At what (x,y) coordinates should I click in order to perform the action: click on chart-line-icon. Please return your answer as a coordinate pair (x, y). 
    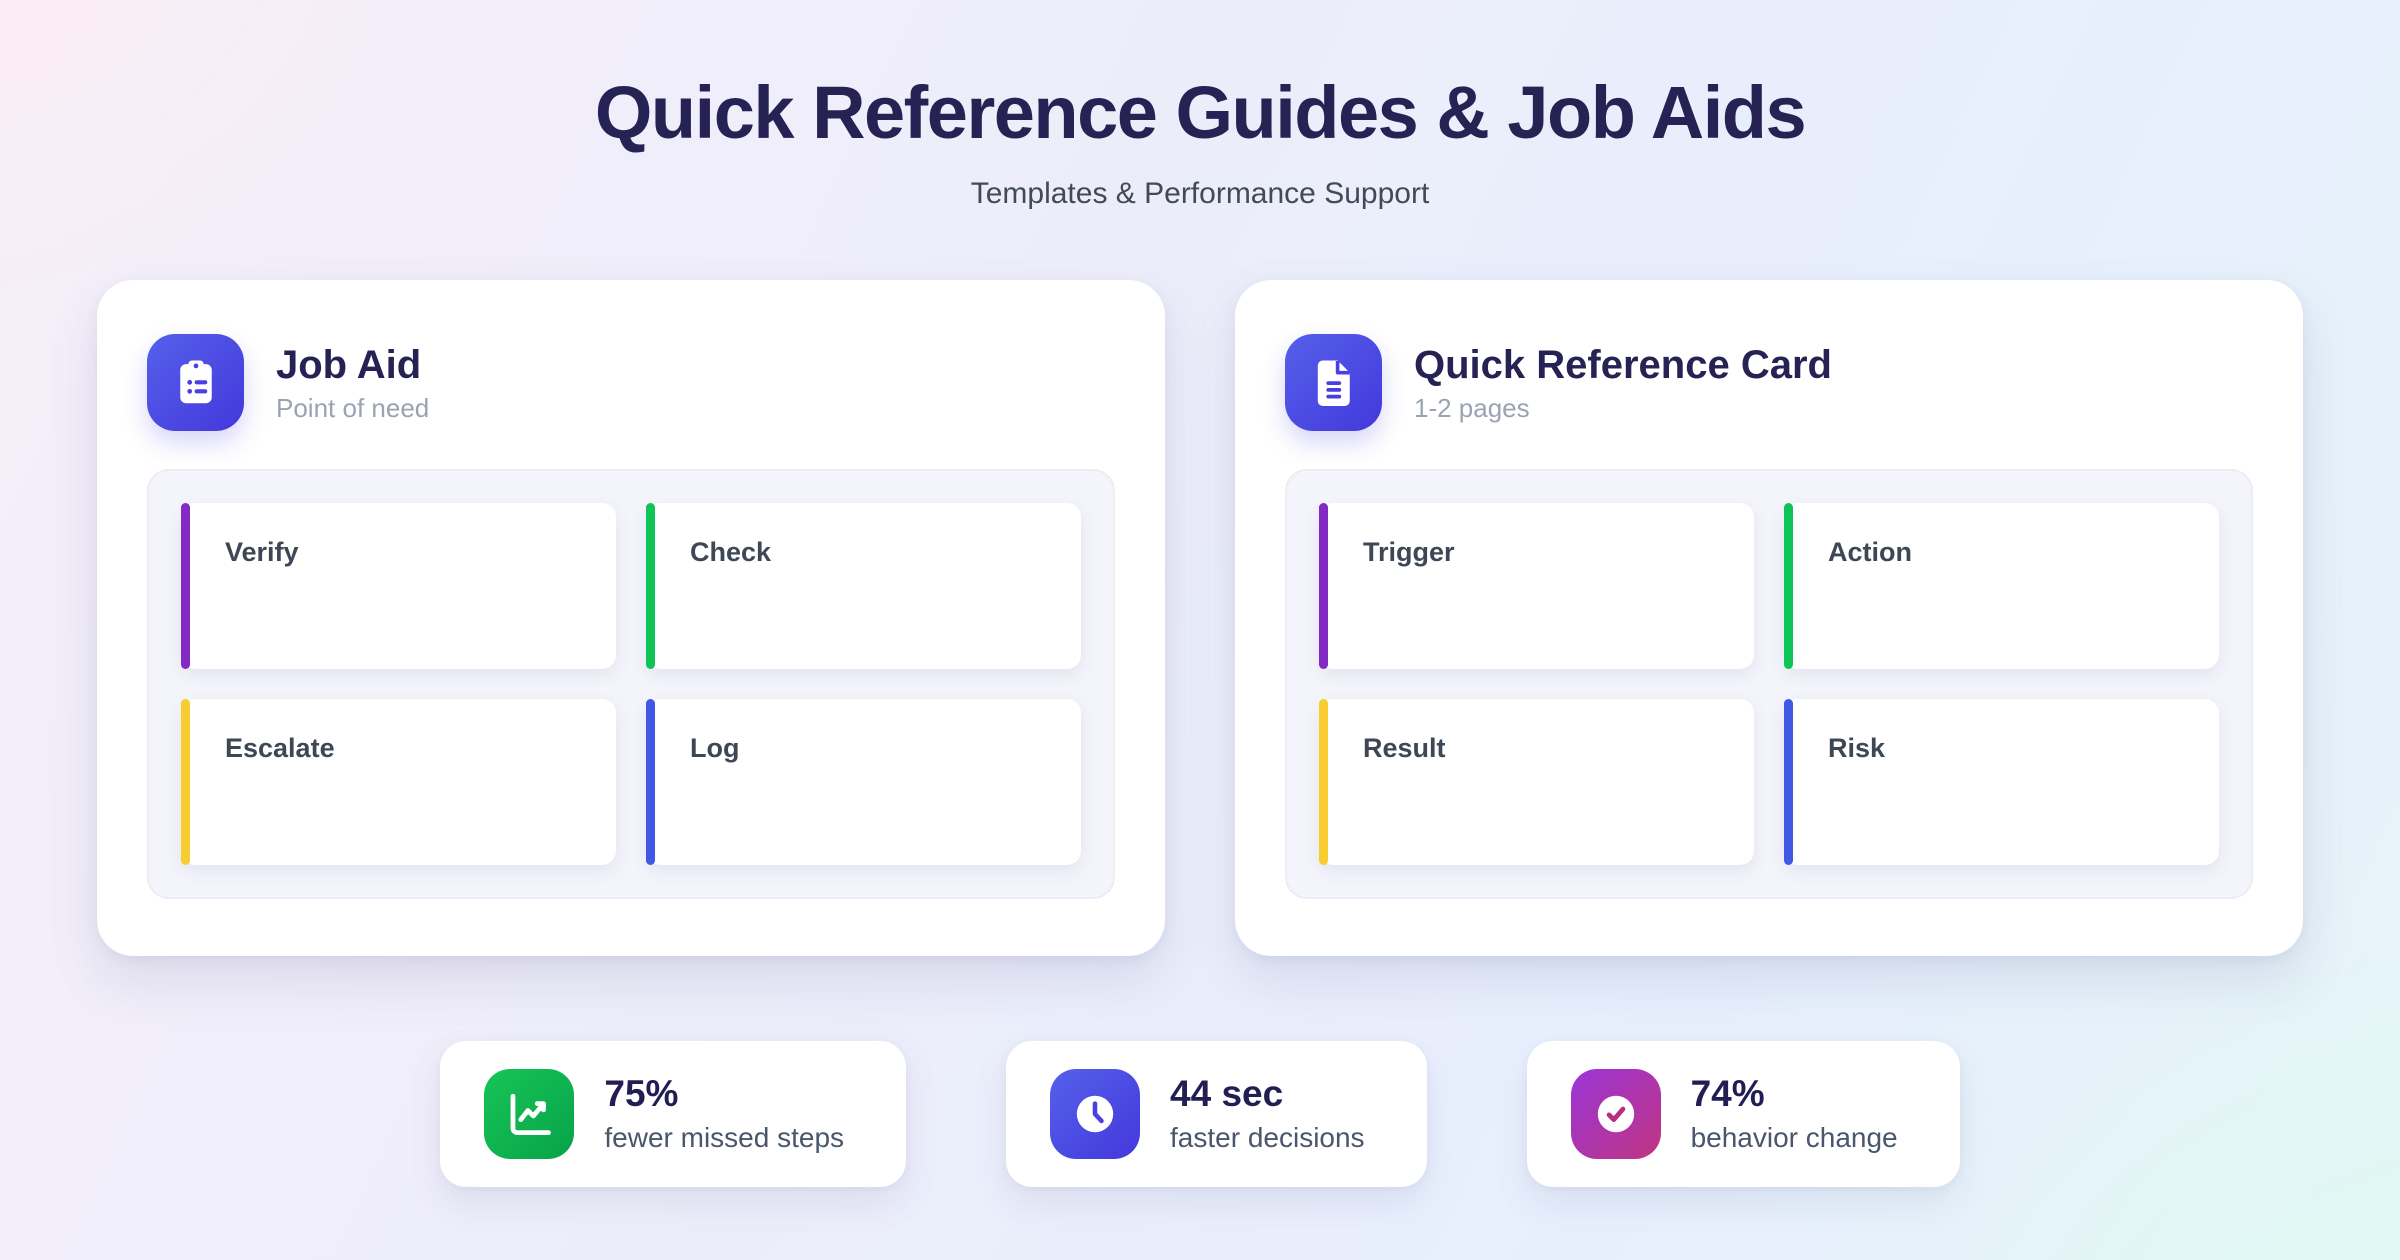
    Looking at the image, I should click on (529, 1114).